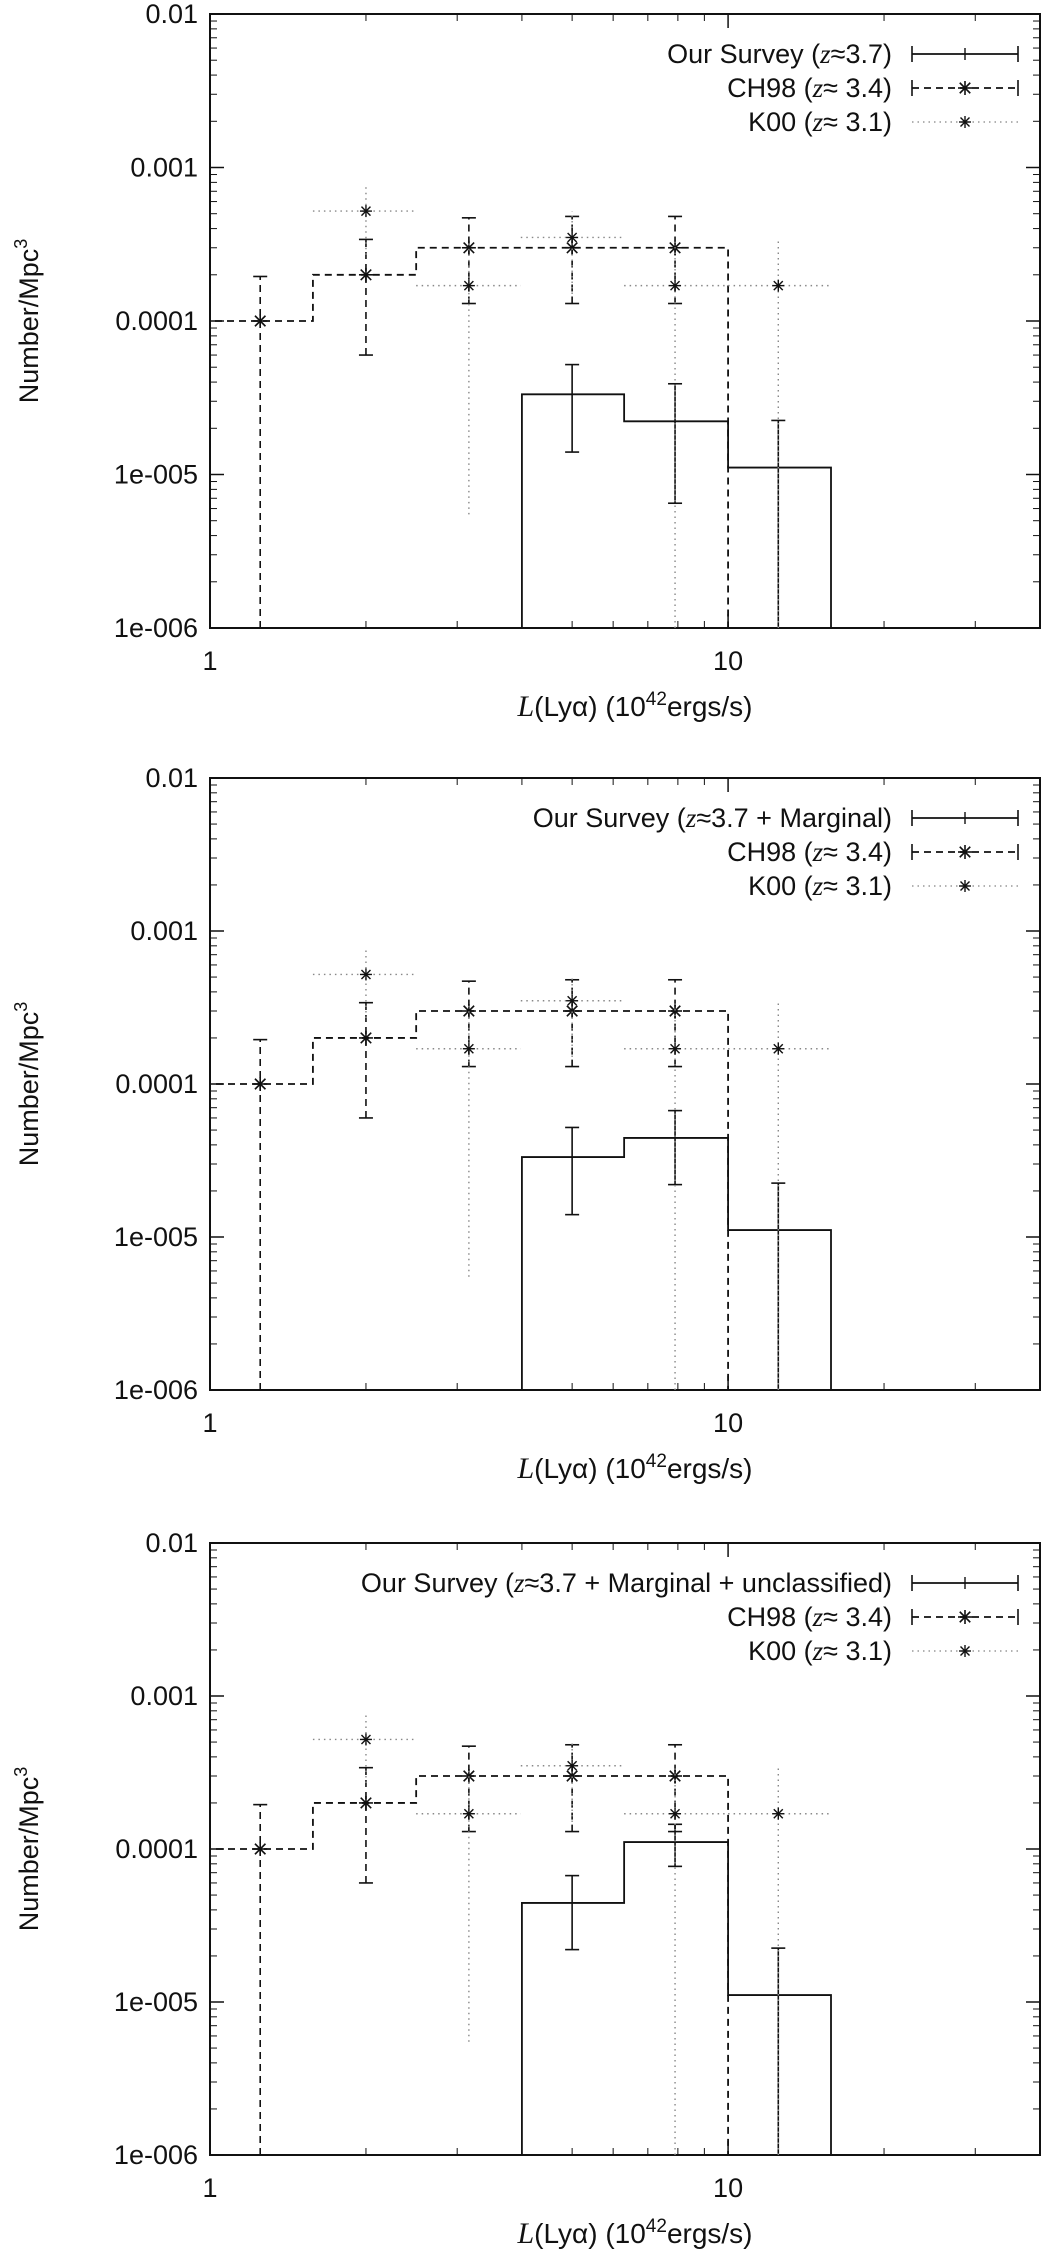 The height and width of the screenshot is (2259, 1053). I want to click on legend-label-prefix: Our Survey (, so click(609, 818).